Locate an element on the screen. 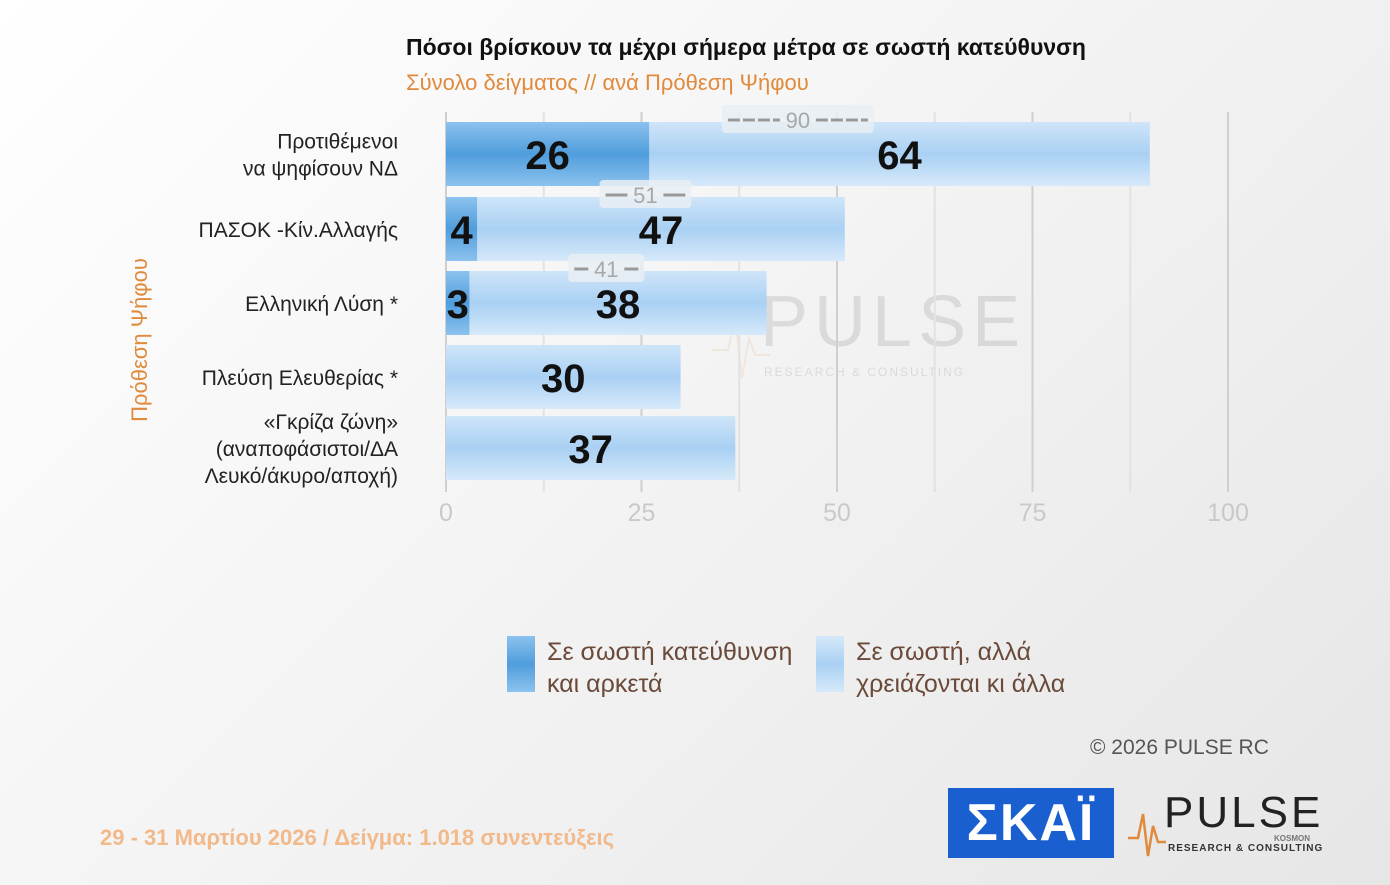 This screenshot has height=885, width=1390. chart-subtitle: Σύνολο δείγματος // ανά Πρόθεση Ψήφου is located at coordinates (607, 82).